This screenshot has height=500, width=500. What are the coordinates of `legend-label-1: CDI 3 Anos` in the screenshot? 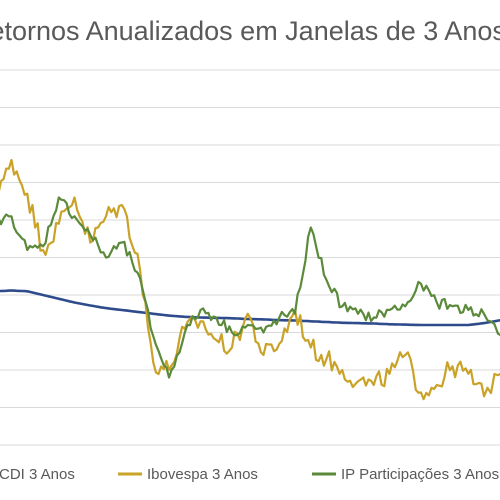 It's located at (37, 474).